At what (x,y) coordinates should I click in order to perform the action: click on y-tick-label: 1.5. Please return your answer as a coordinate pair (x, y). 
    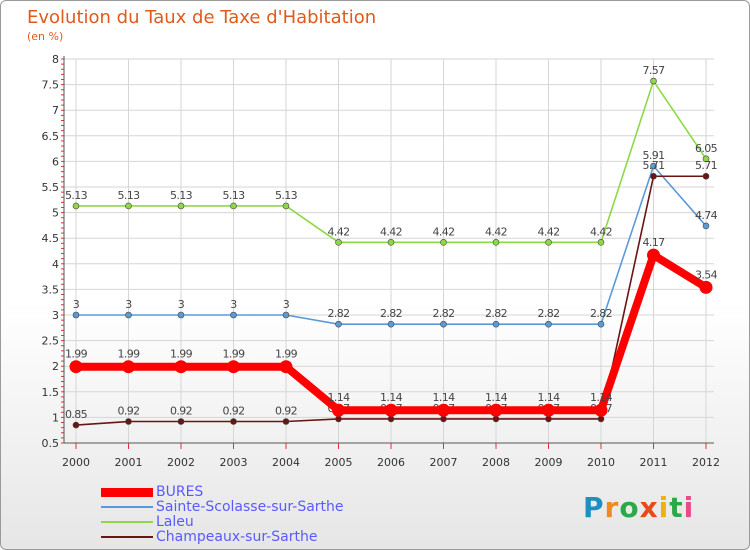
    Looking at the image, I should click on (51, 392).